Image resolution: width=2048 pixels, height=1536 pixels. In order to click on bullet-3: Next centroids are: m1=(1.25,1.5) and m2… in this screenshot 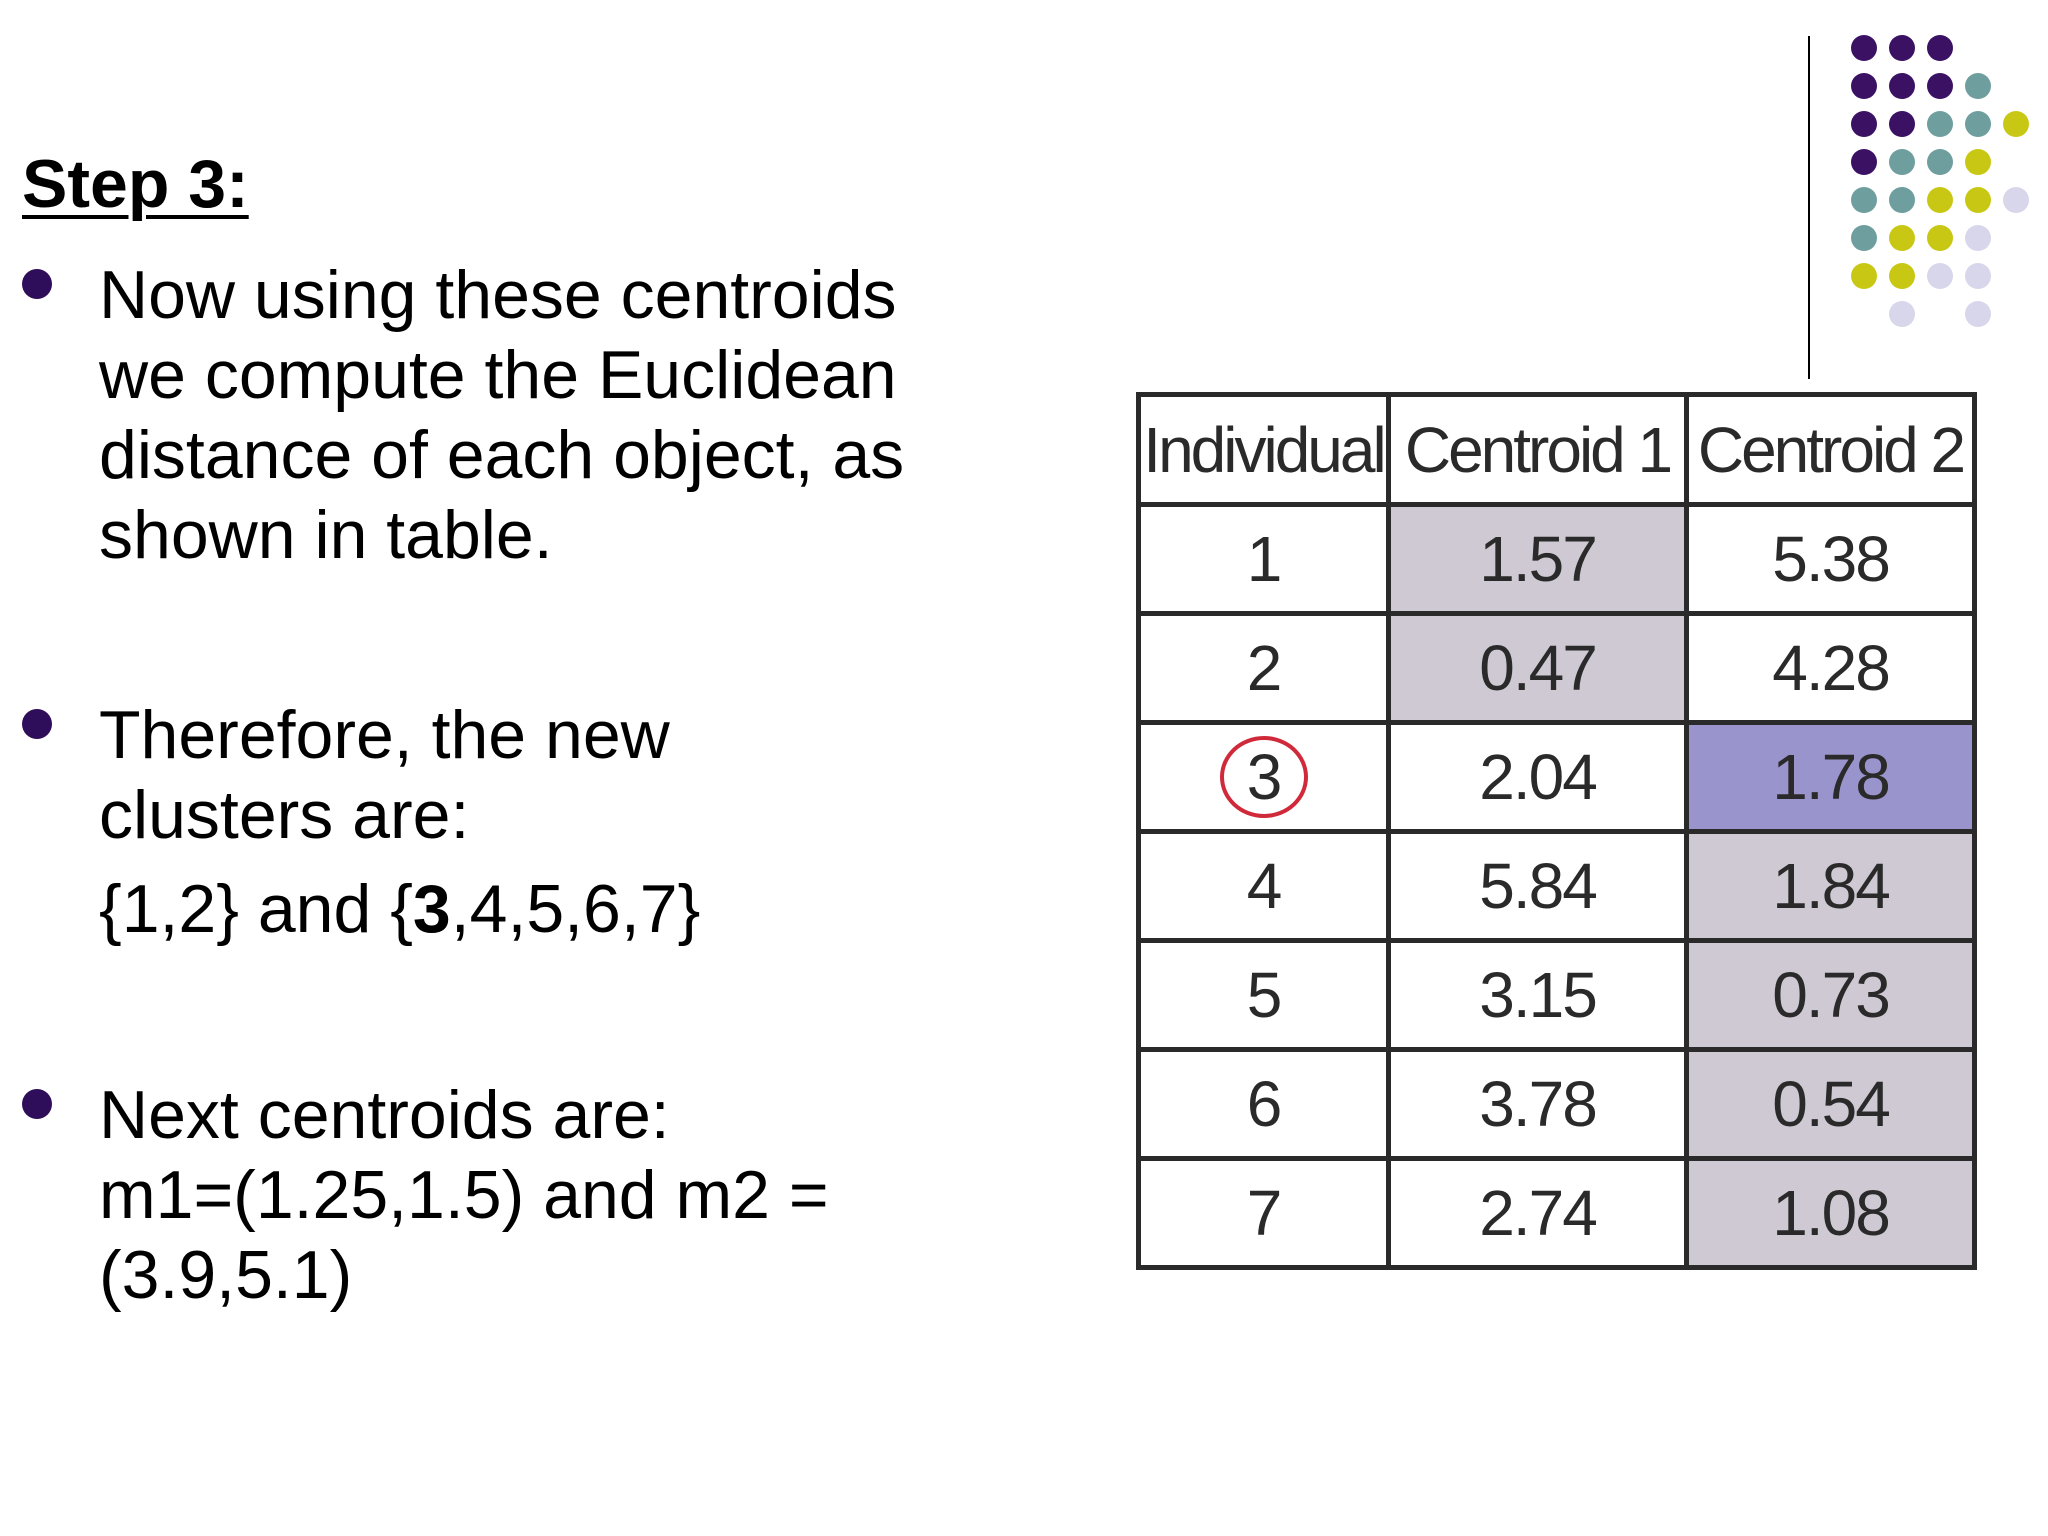, I will do `click(522, 1195)`.